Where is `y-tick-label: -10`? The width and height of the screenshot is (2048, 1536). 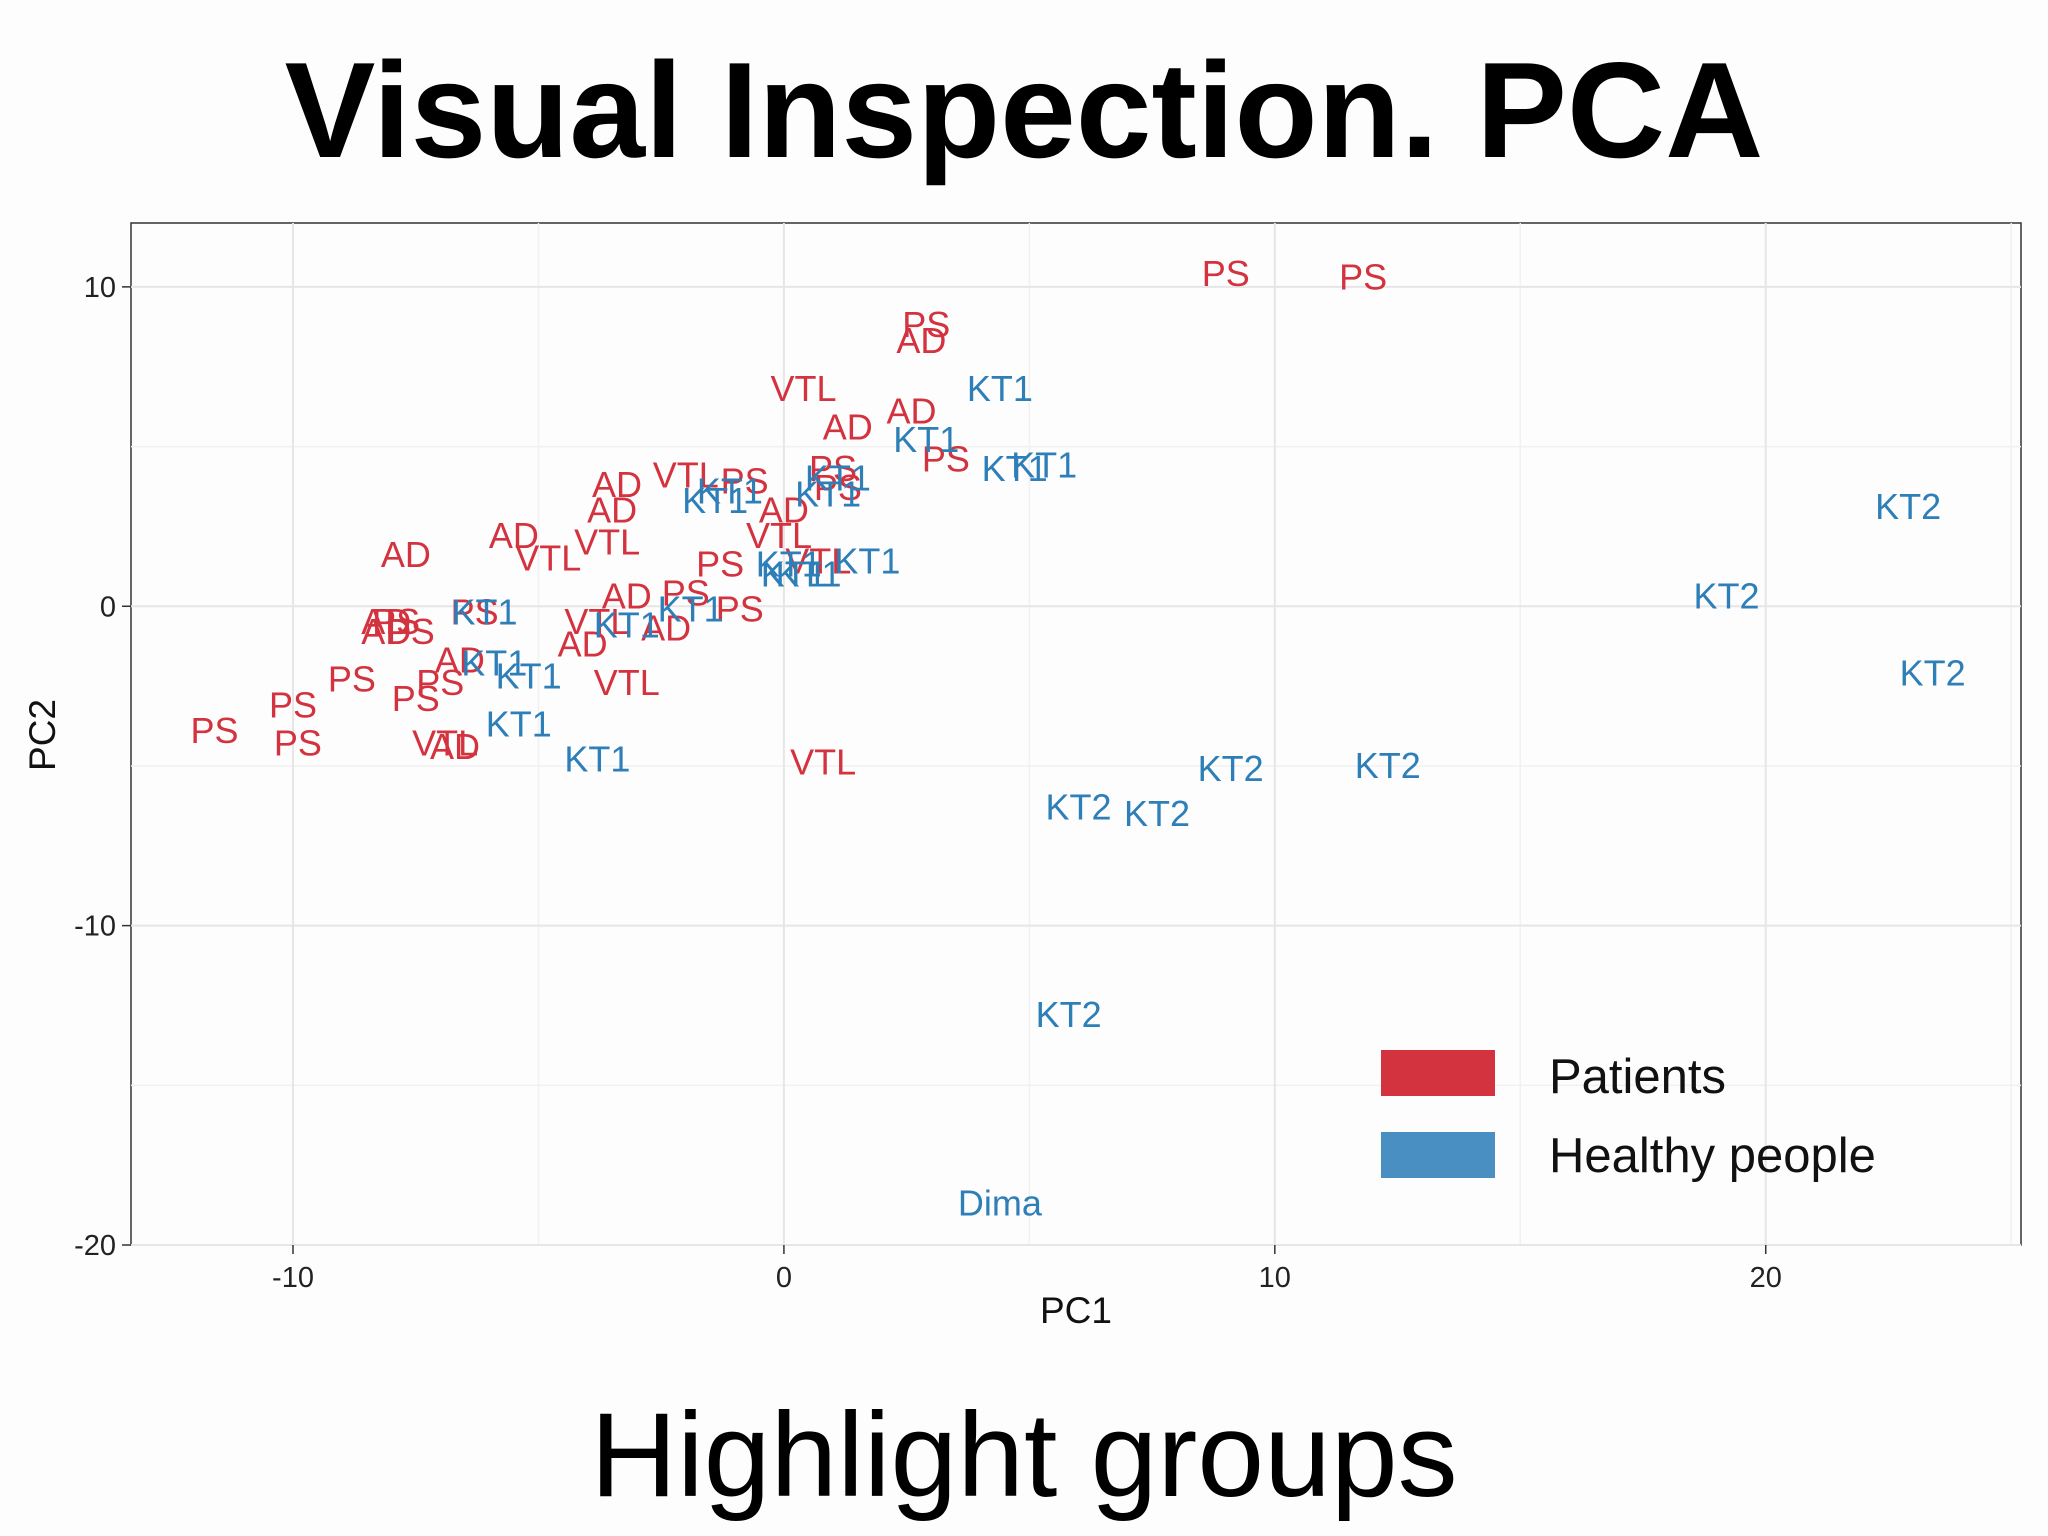 y-tick-label: -10 is located at coordinates (95, 927).